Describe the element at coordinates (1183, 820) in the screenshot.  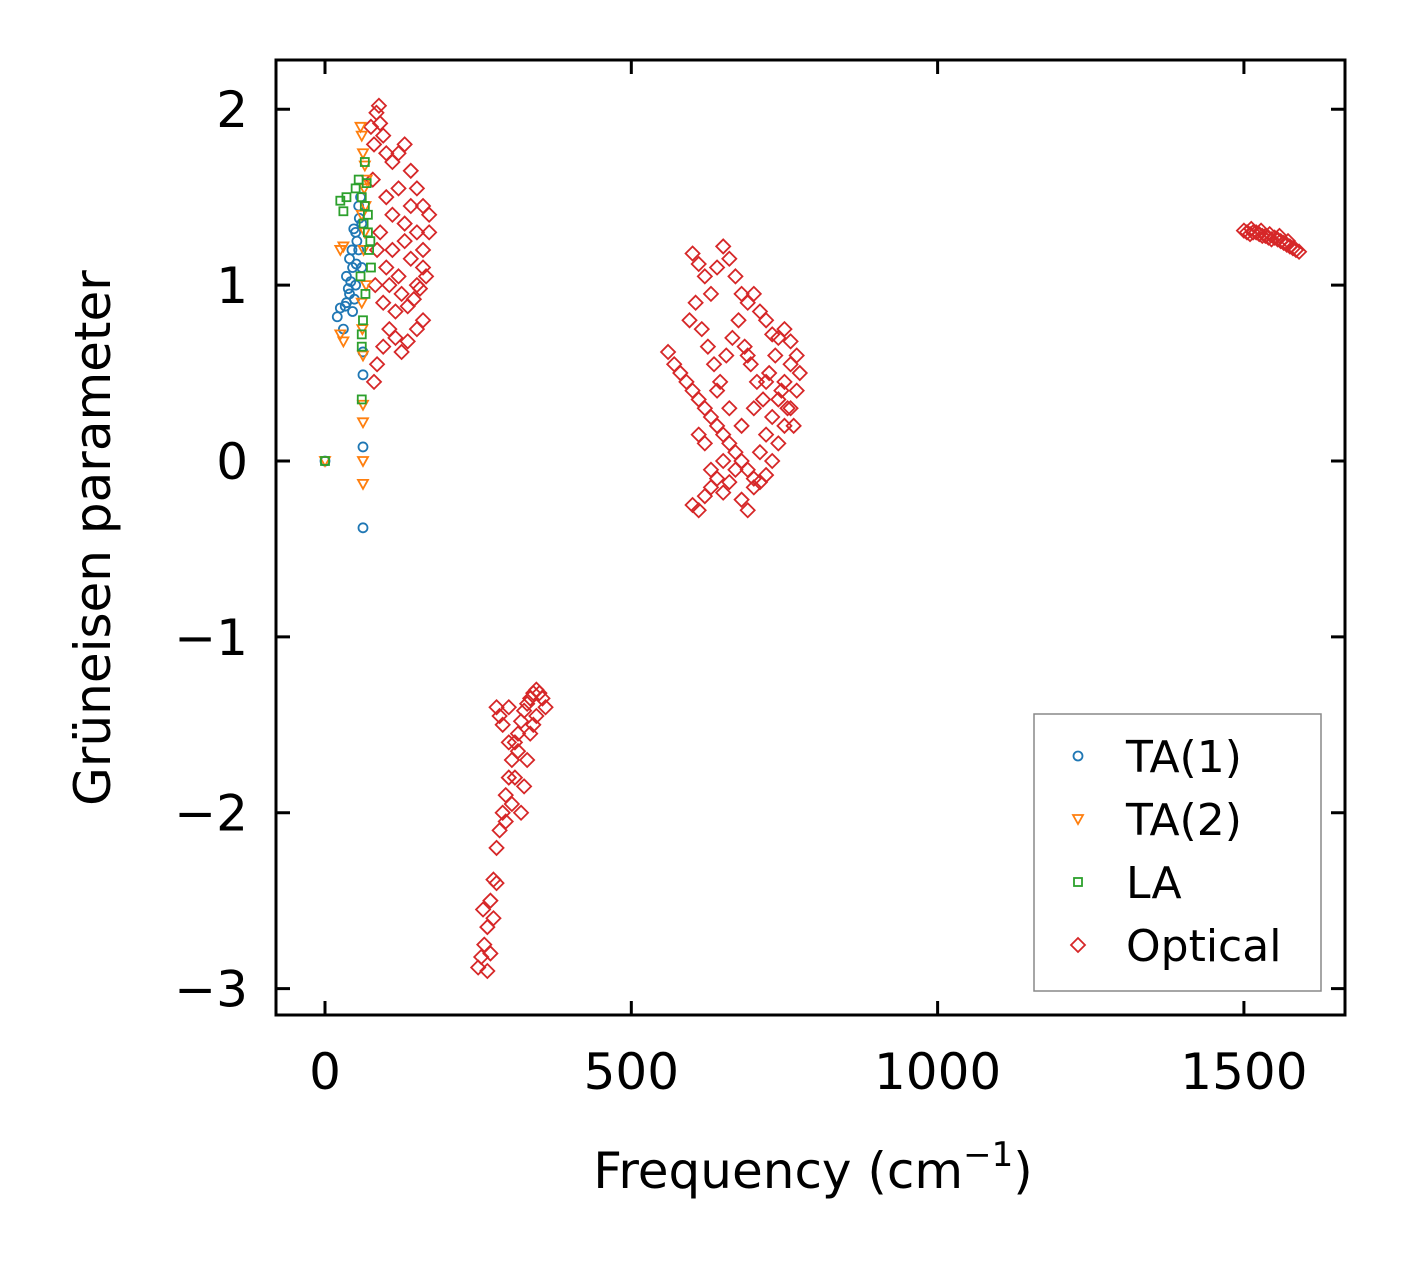
I see `legend-label: TA(2)` at that location.